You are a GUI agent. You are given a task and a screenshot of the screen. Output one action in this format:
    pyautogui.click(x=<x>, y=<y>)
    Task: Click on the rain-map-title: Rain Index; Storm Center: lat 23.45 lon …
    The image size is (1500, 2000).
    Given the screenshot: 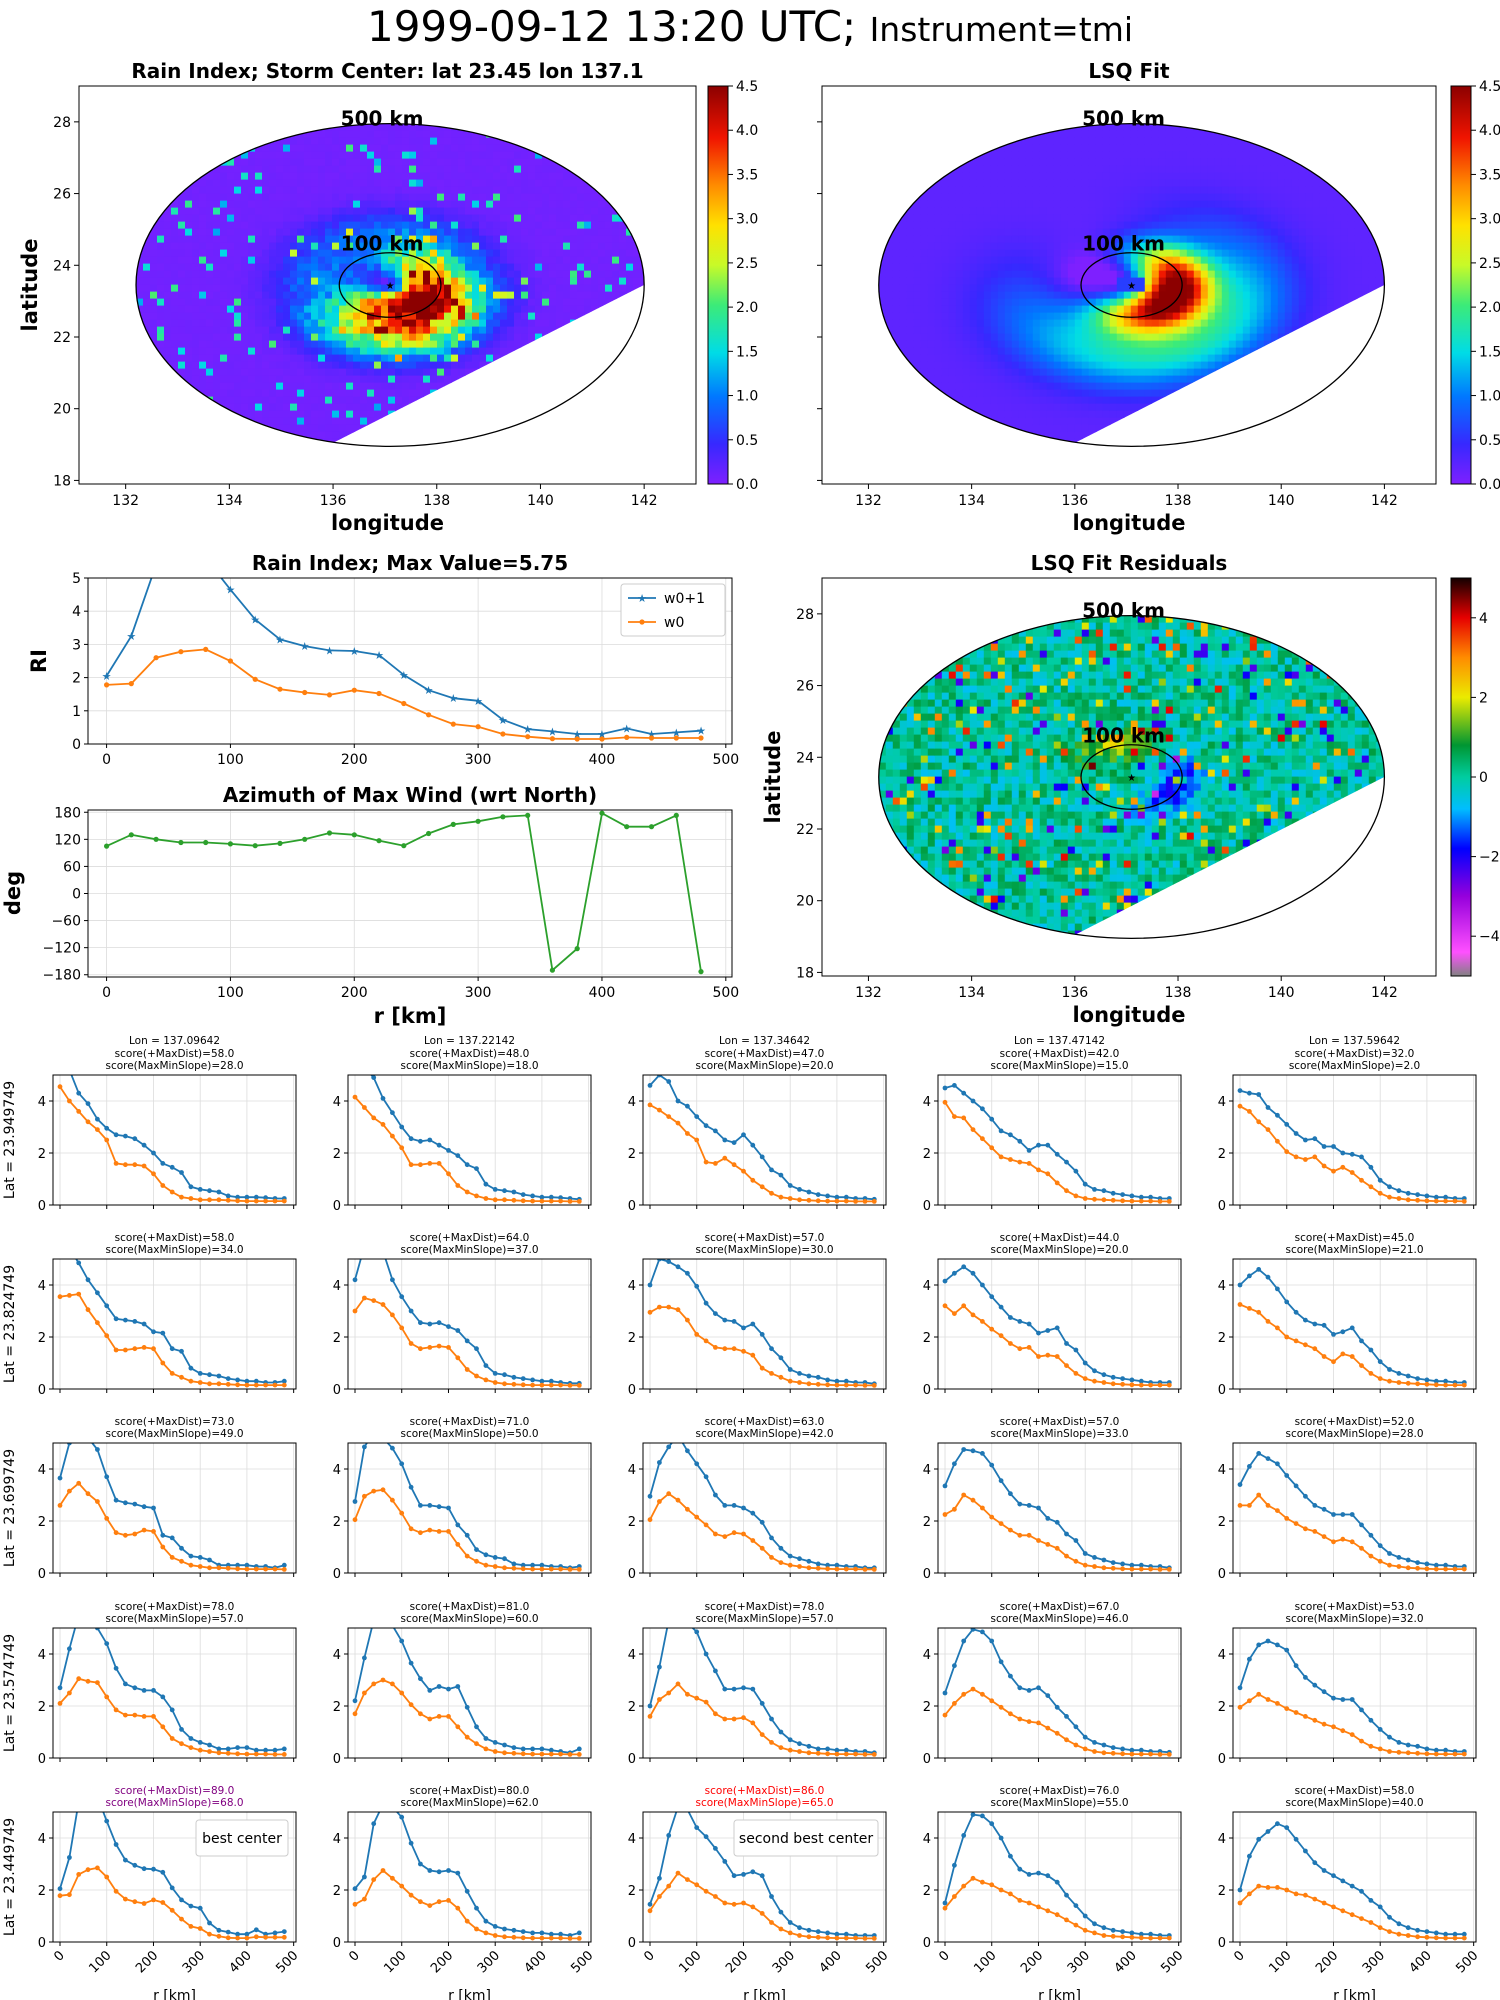 What is the action you would take?
    pyautogui.click(x=387, y=71)
    